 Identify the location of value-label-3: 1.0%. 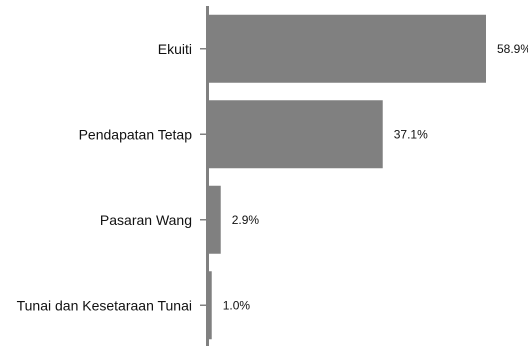
(237, 305).